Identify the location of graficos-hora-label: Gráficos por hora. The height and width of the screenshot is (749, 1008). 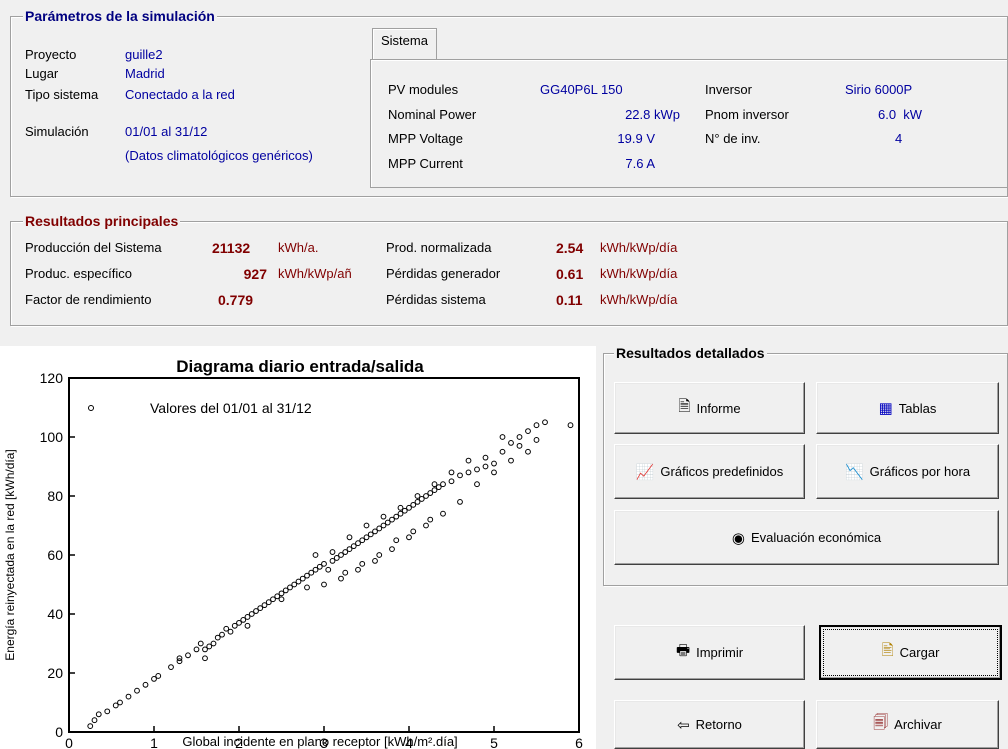
(920, 471).